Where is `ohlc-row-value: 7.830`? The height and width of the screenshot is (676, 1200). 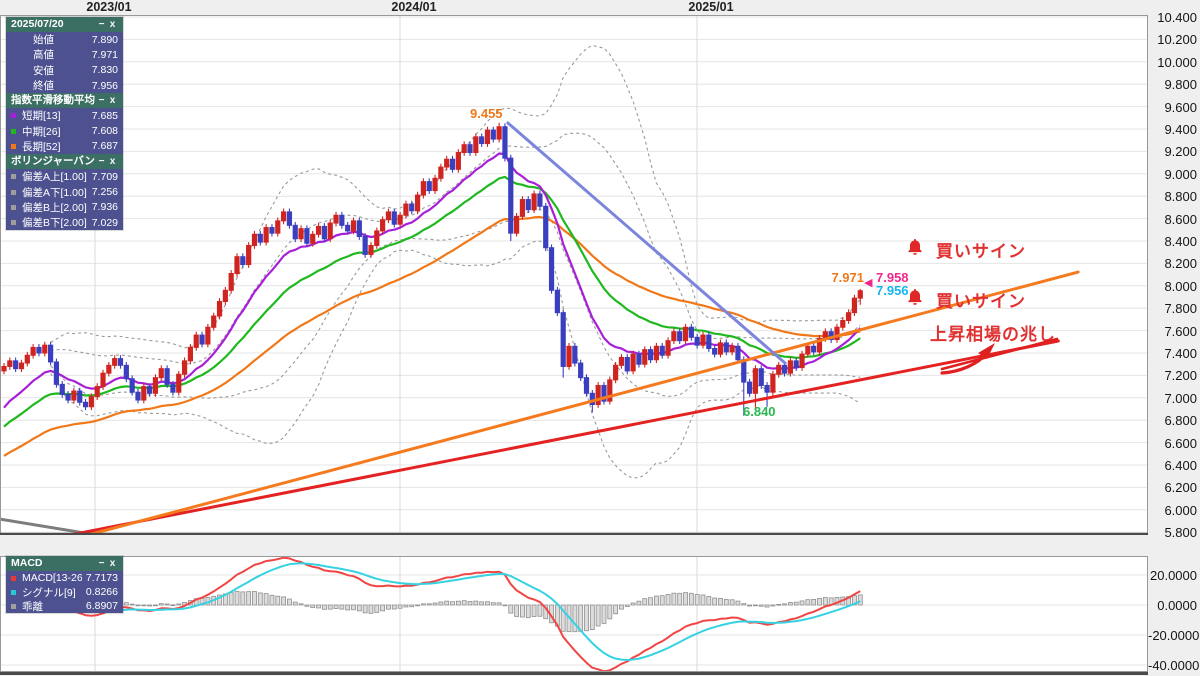 ohlc-row-value: 7.830 is located at coordinates (104, 70).